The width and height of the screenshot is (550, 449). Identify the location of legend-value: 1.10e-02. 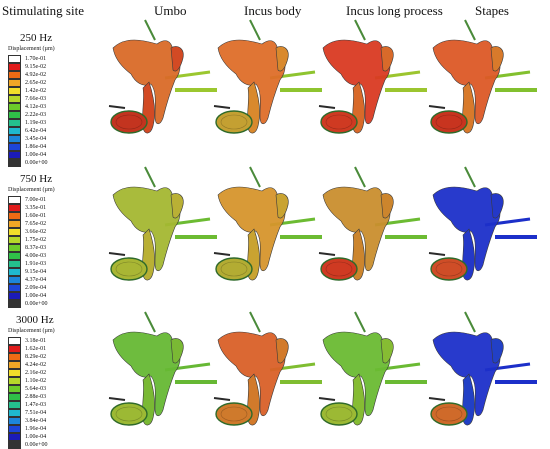
(36, 381).